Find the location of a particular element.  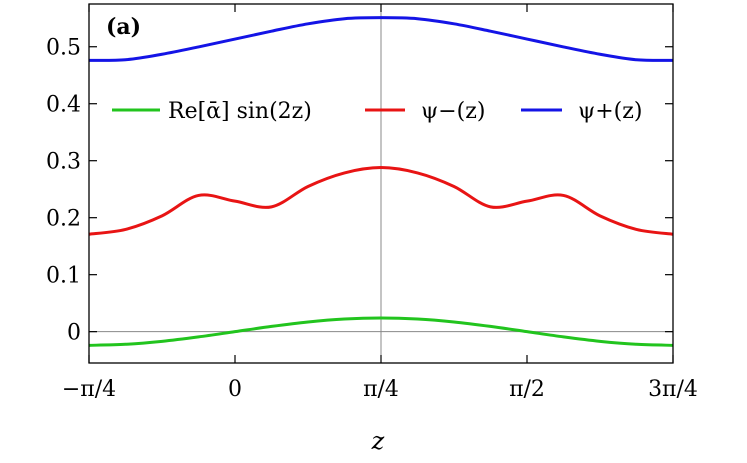

y-tick-label: 0.4 is located at coordinates (63, 105).